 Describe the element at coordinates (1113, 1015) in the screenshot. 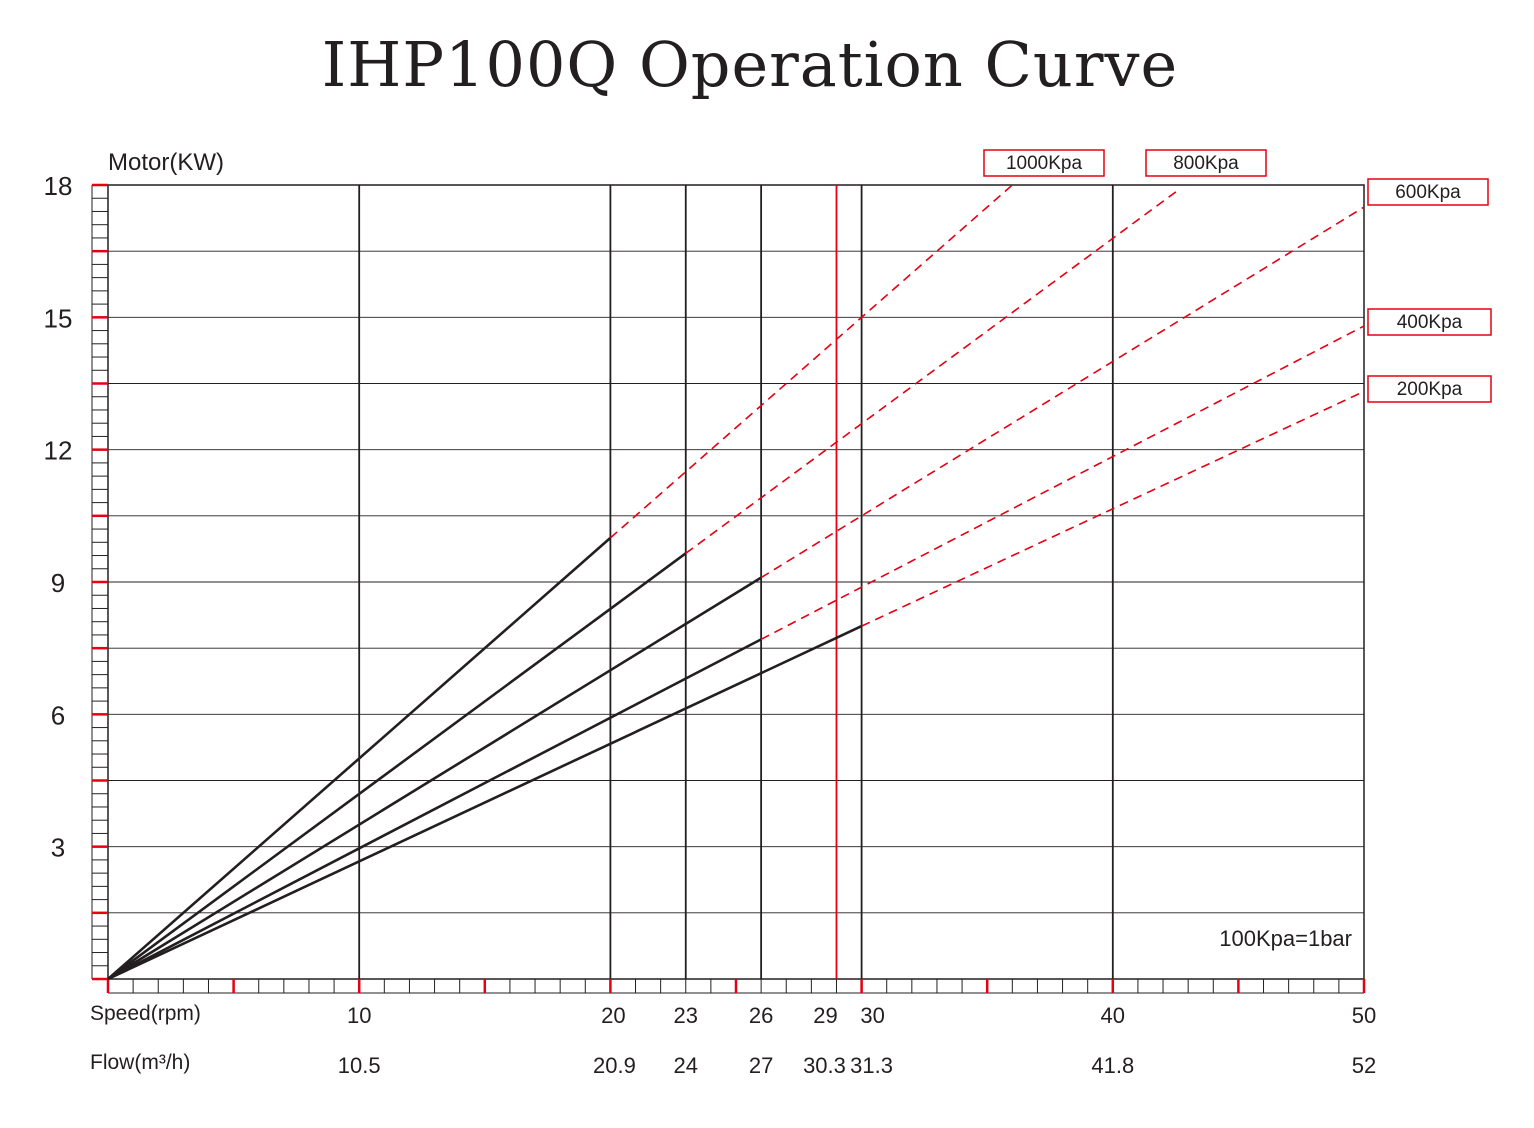

I see `x-tick-label: 40` at that location.